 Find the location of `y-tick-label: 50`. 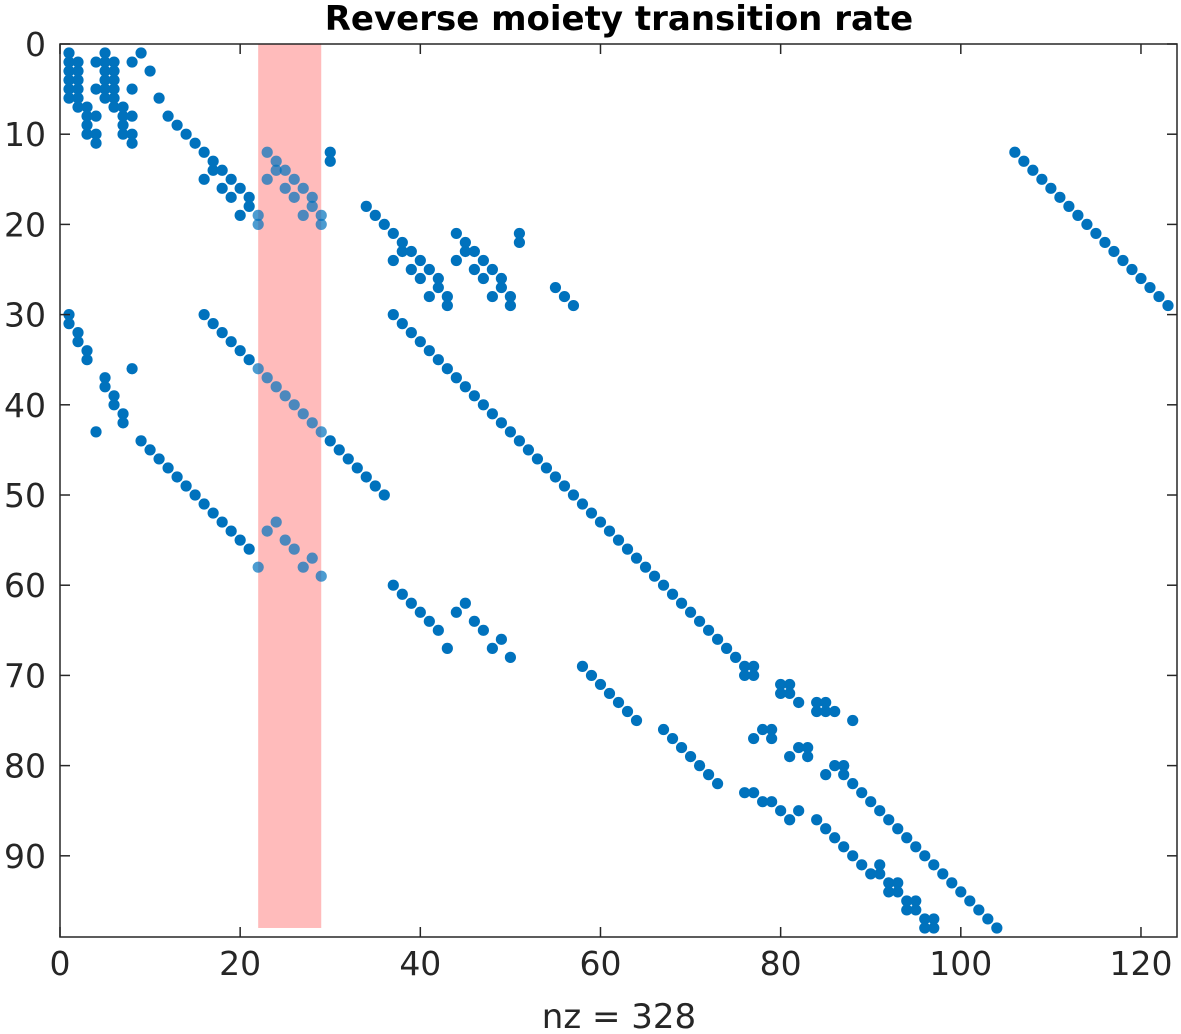

y-tick-label: 50 is located at coordinates (25, 495).